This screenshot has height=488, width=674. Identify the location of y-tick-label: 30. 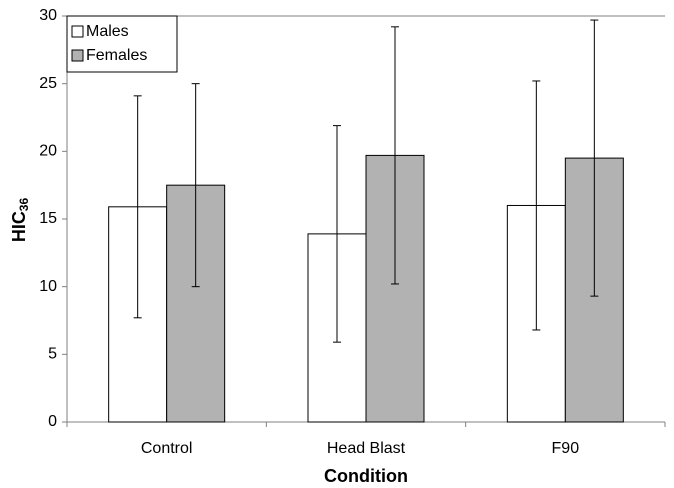
(48, 15).